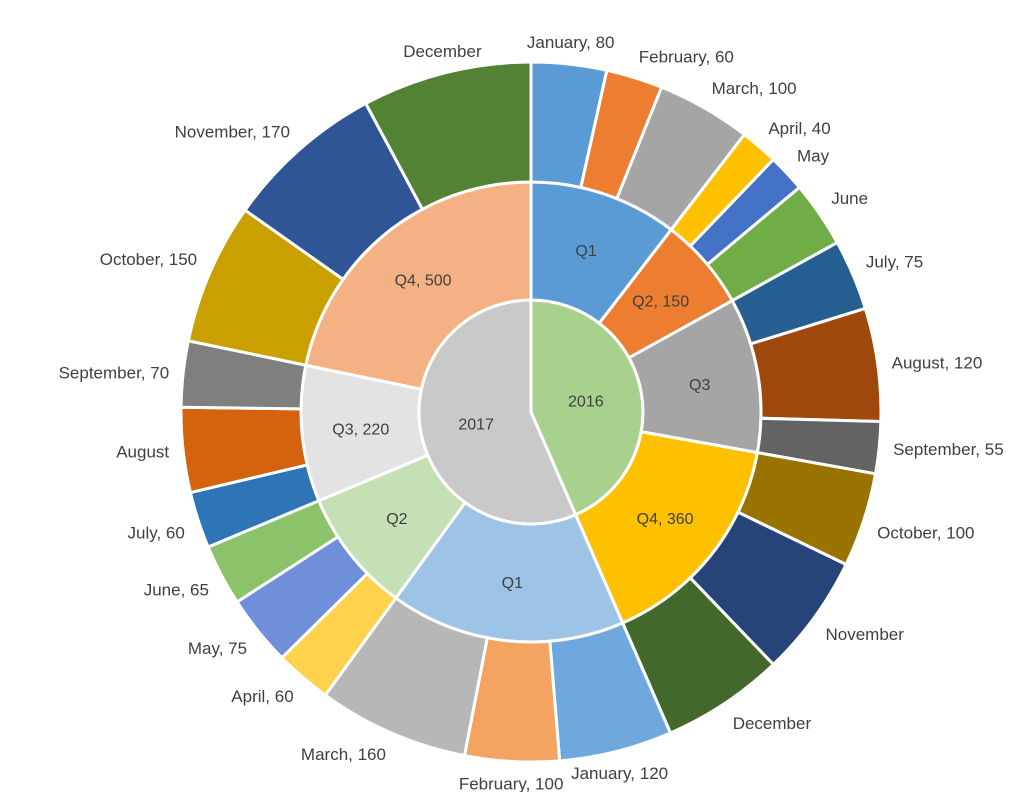 Image resolution: width=1033 pixels, height=792 pixels. I want to click on month-label-2017-april: April, 60, so click(262, 696).